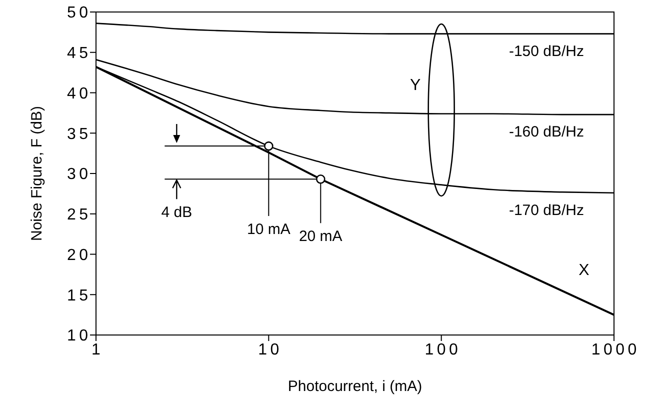 Image resolution: width=652 pixels, height=401 pixels. What do you see at coordinates (546, 210) in the screenshot?
I see `series-label: -170 dB/Hz` at bounding box center [546, 210].